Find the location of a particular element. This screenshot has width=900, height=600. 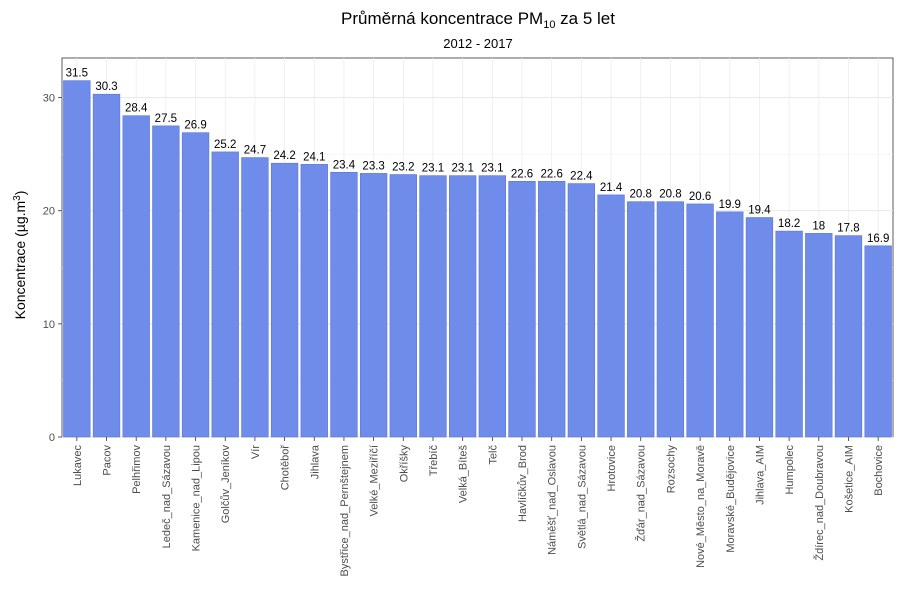

chart-title: Průměrná koncentrace PM10 za 5 let is located at coordinates (478, 20).